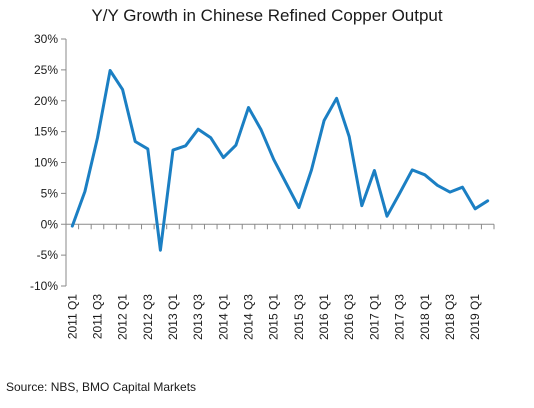  Describe the element at coordinates (46, 39) in the screenshot. I see `y-tick-label: 30%` at that location.